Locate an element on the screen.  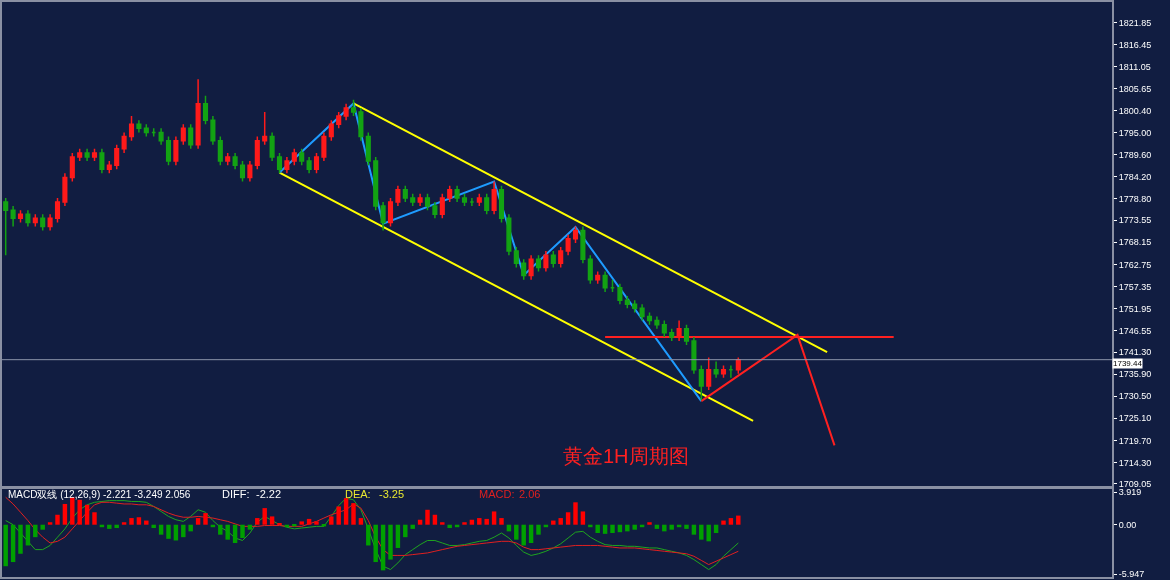
y-tick-label: -5.947 is located at coordinates (1131, 574).